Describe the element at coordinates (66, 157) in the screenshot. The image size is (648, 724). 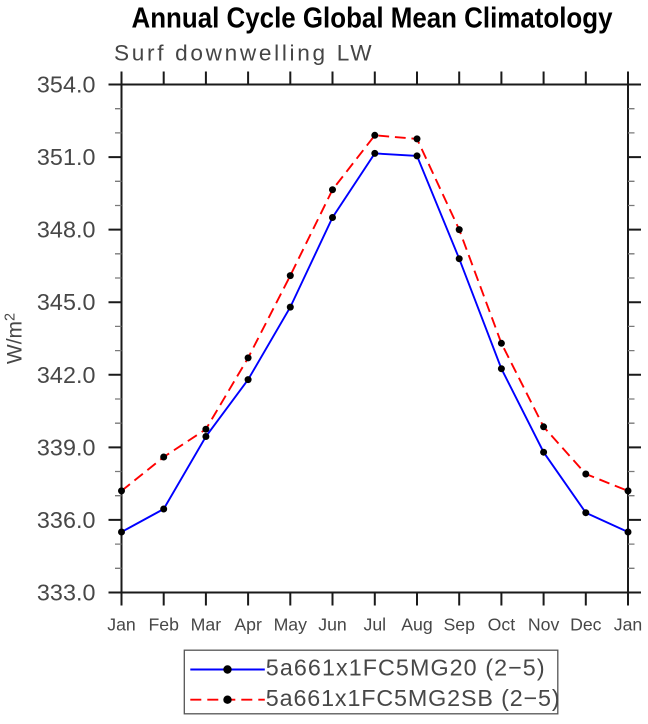
I see `svg-text: 351.0` at that location.